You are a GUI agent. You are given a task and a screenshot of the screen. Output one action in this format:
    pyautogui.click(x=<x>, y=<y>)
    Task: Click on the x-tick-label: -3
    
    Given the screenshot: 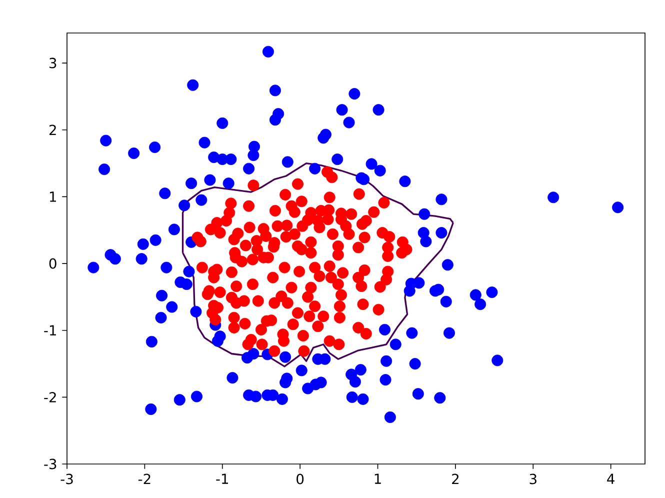 What is the action you would take?
    pyautogui.click(x=66, y=479)
    